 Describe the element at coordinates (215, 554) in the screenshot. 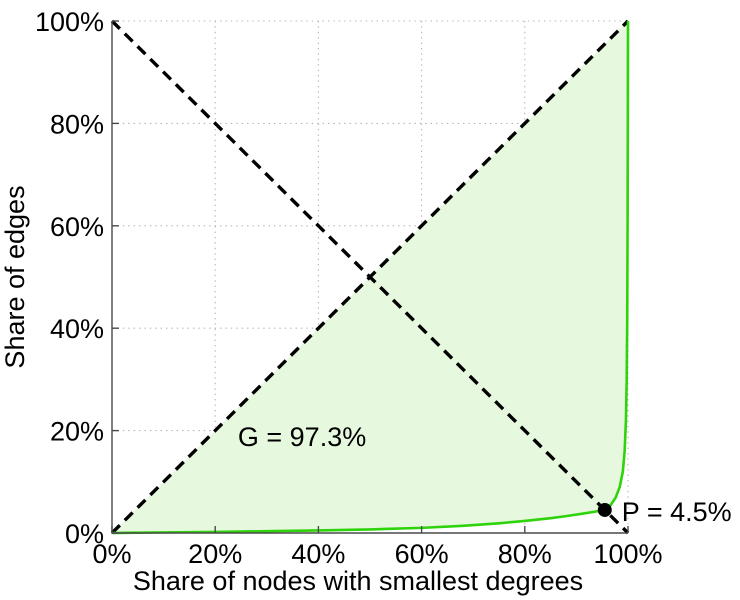

I see `x-tick-label: 20%` at that location.